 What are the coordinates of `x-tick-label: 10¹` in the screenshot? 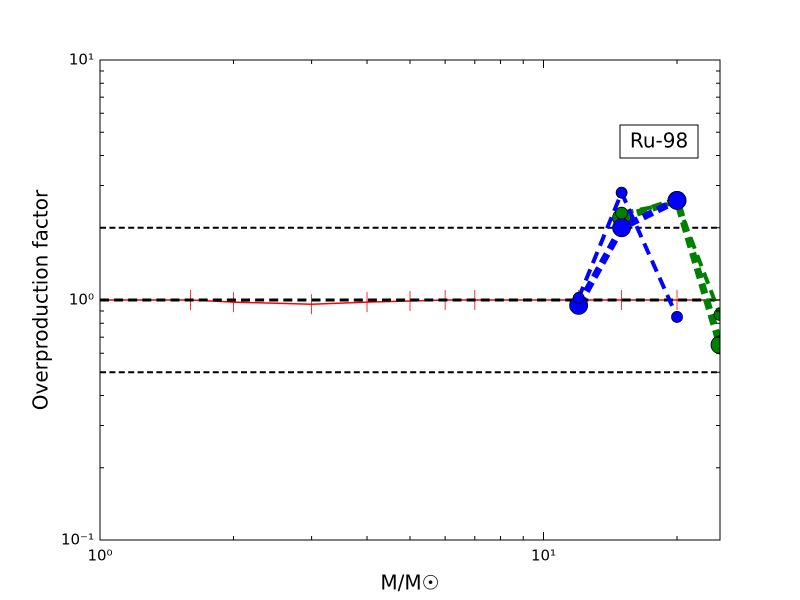 It's located at (543, 556).